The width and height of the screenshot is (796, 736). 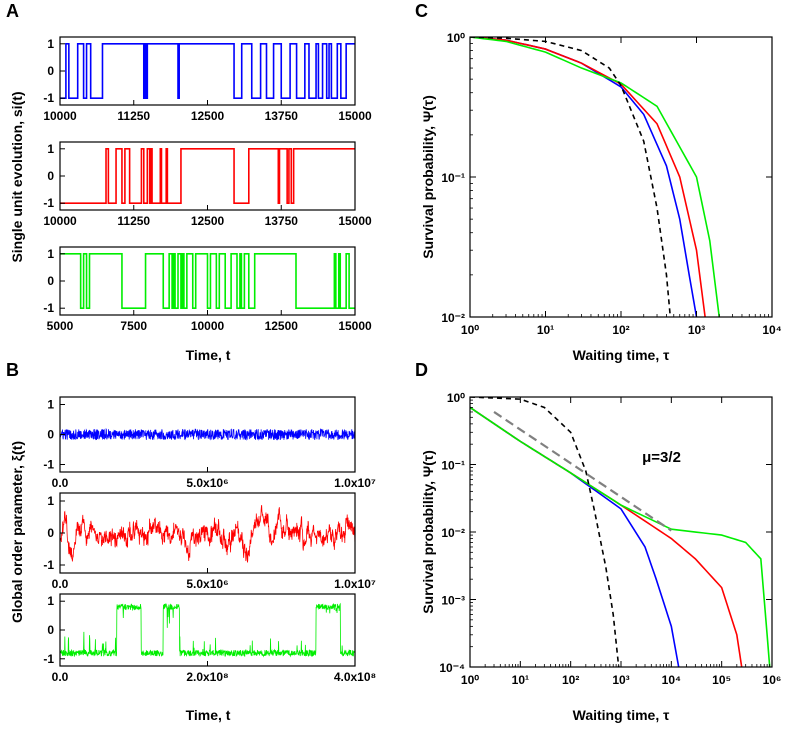 I want to click on x-tick-label: 5000, so click(x=60, y=326).